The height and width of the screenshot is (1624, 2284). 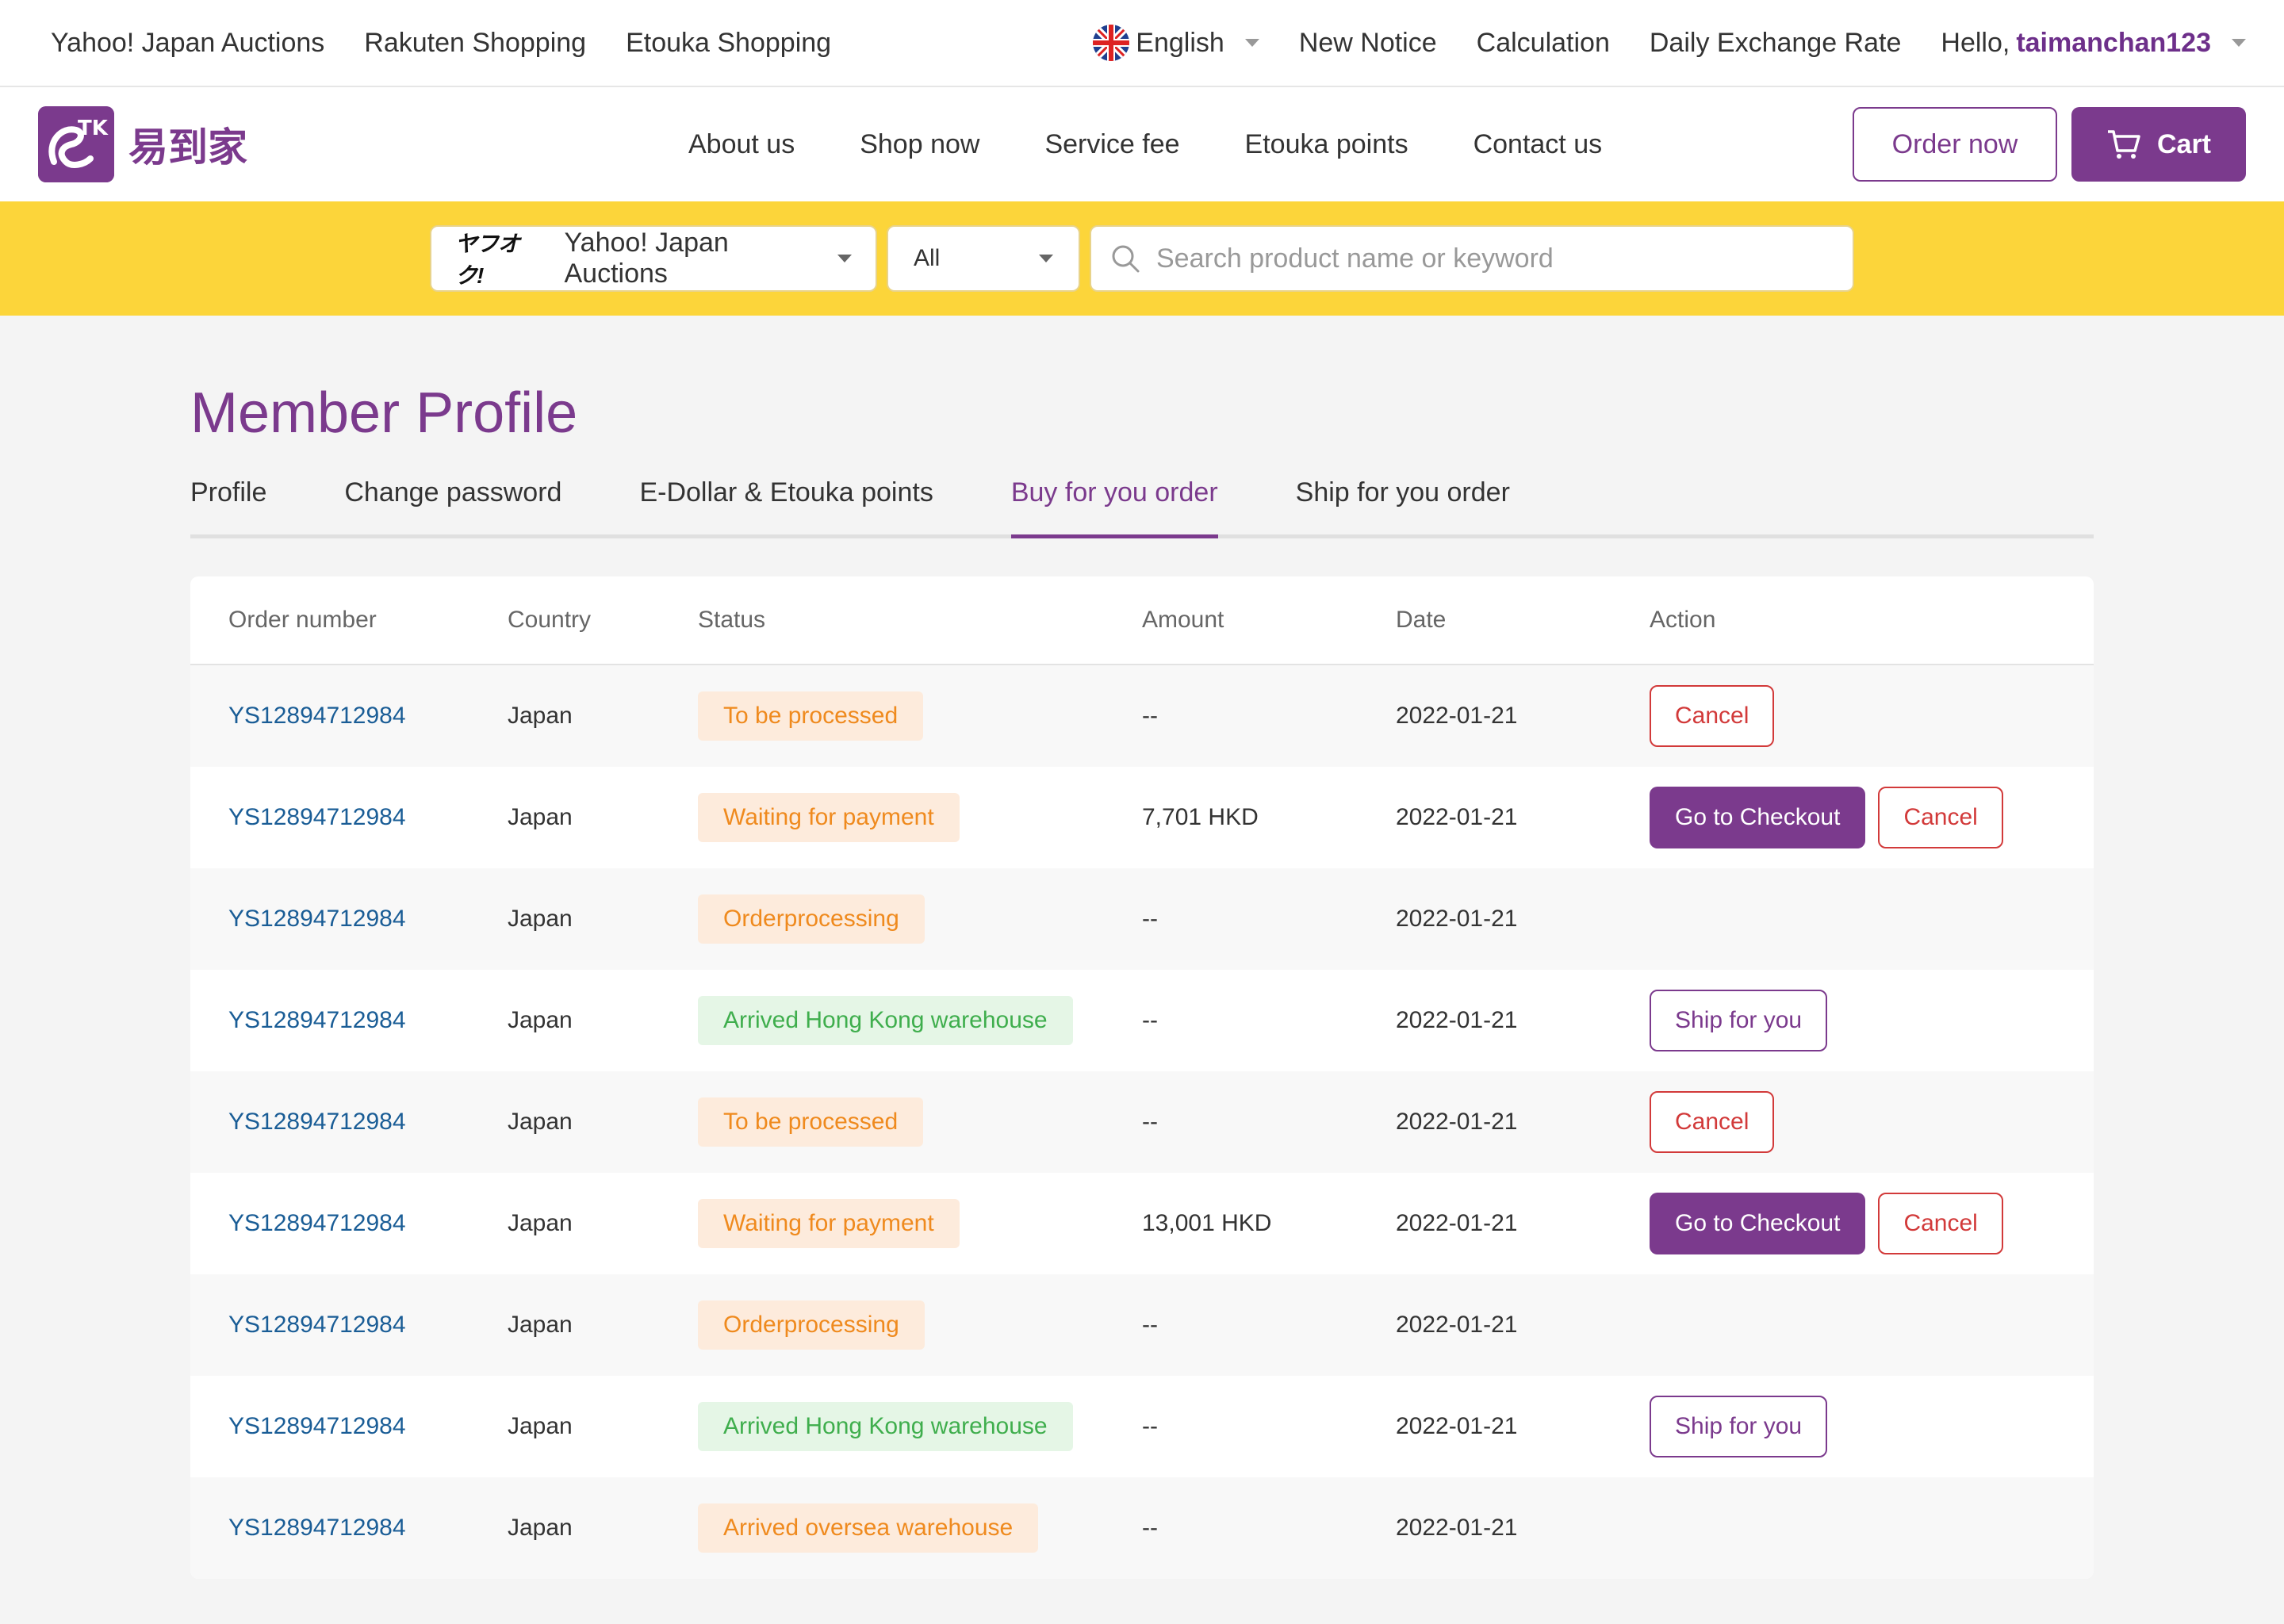 What do you see at coordinates (786, 493) in the screenshot?
I see `tab-edollar-points: E-Dollar & Etouka points` at bounding box center [786, 493].